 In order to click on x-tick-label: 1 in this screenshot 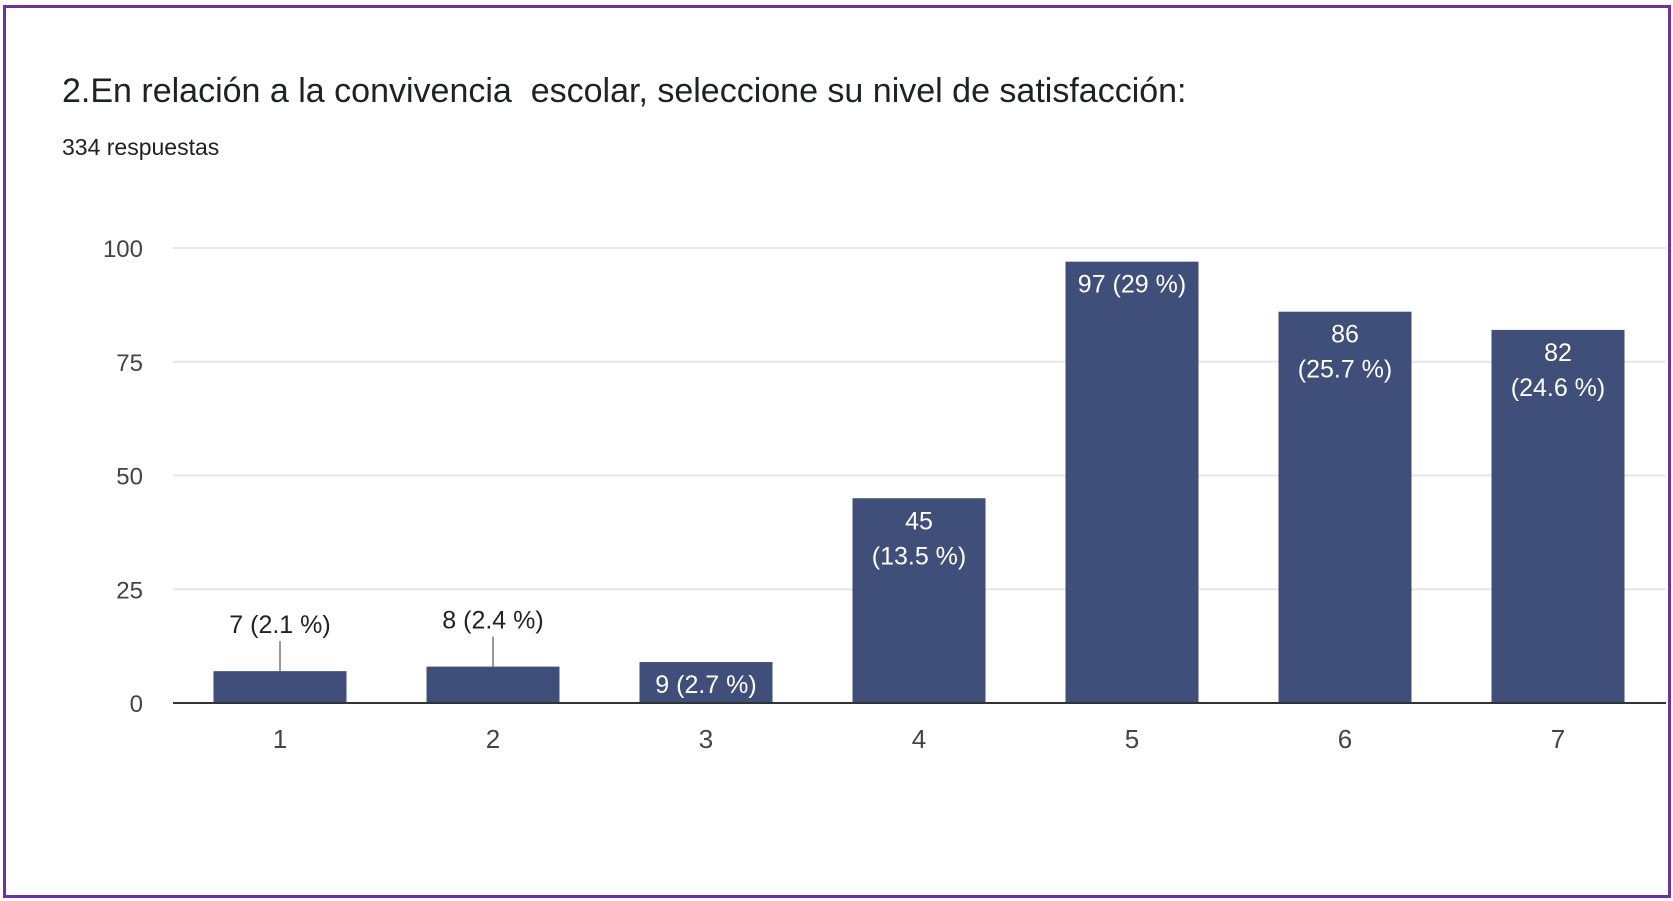, I will do `click(280, 739)`.